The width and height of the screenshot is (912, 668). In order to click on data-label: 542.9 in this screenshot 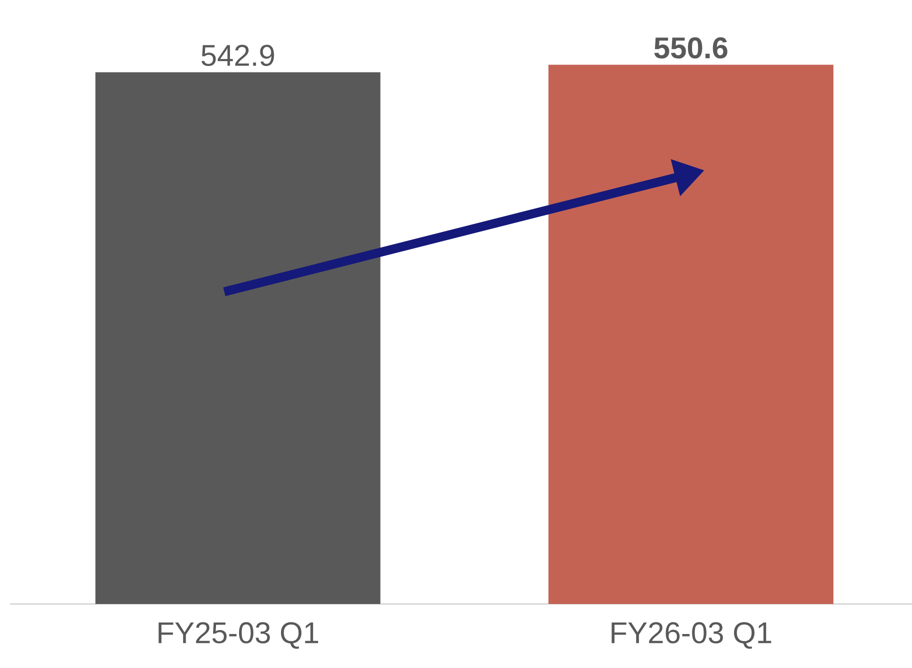, I will do `click(238, 55)`.